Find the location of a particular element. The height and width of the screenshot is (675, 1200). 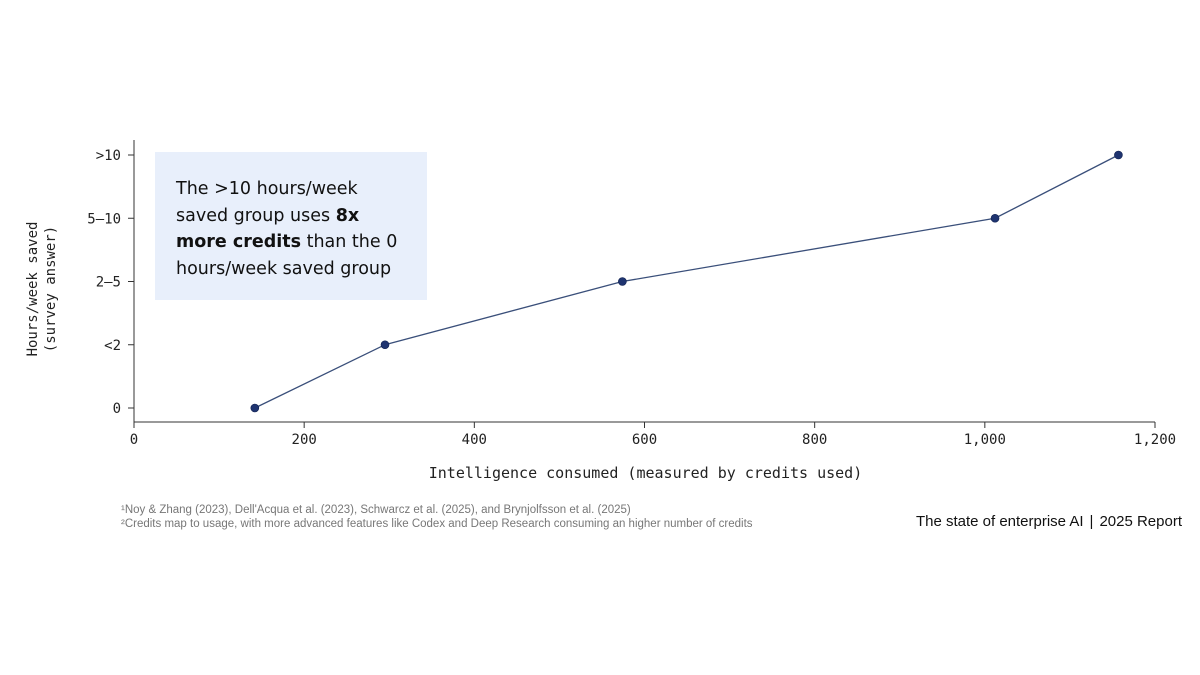

x-tick-label: 0 is located at coordinates (134, 440).